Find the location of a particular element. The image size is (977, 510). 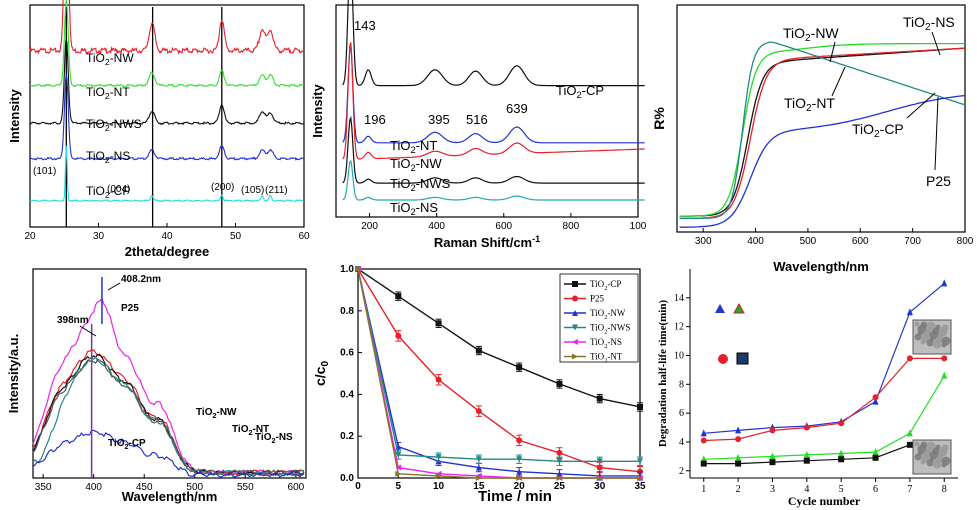

x-tick-label: 100 is located at coordinates (638, 226).